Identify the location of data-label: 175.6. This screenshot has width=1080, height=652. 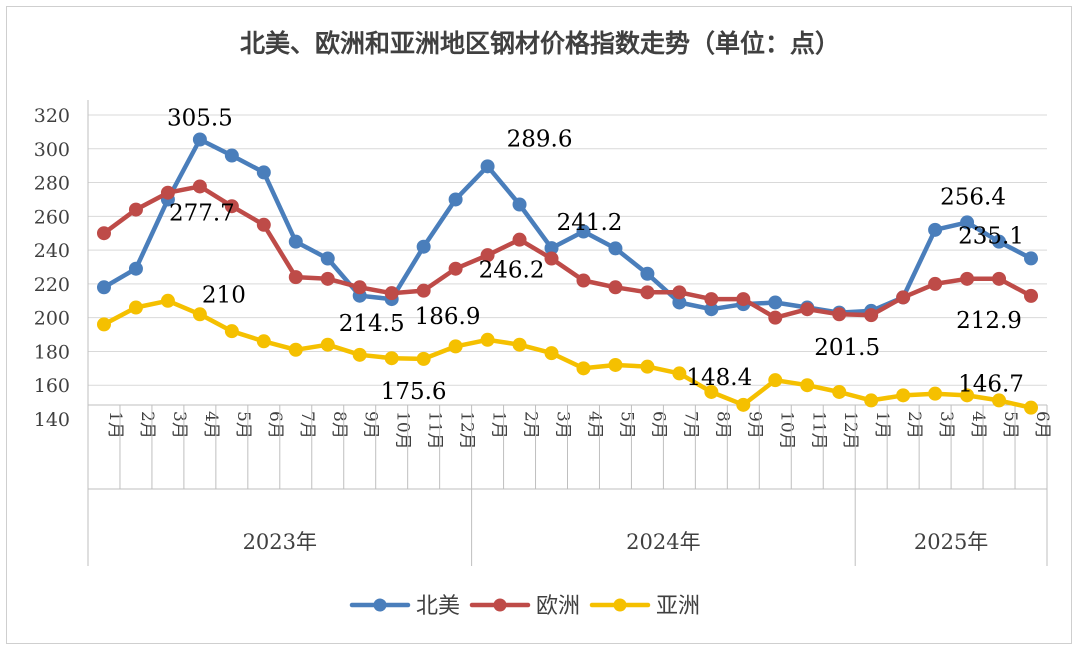
(414, 392).